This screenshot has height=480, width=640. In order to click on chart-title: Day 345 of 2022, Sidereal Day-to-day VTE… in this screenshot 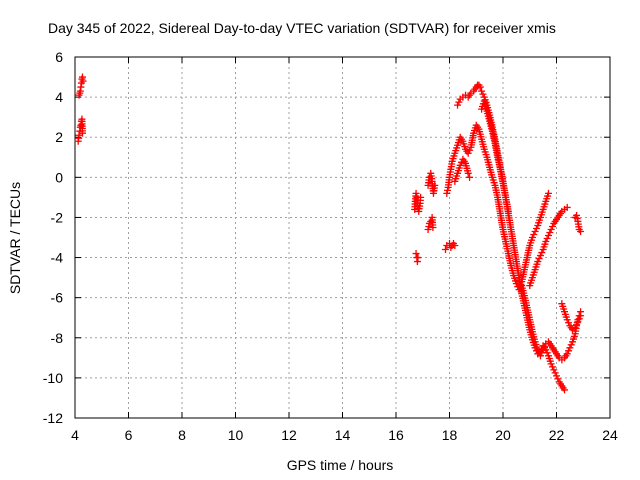, I will do `click(302, 28)`.